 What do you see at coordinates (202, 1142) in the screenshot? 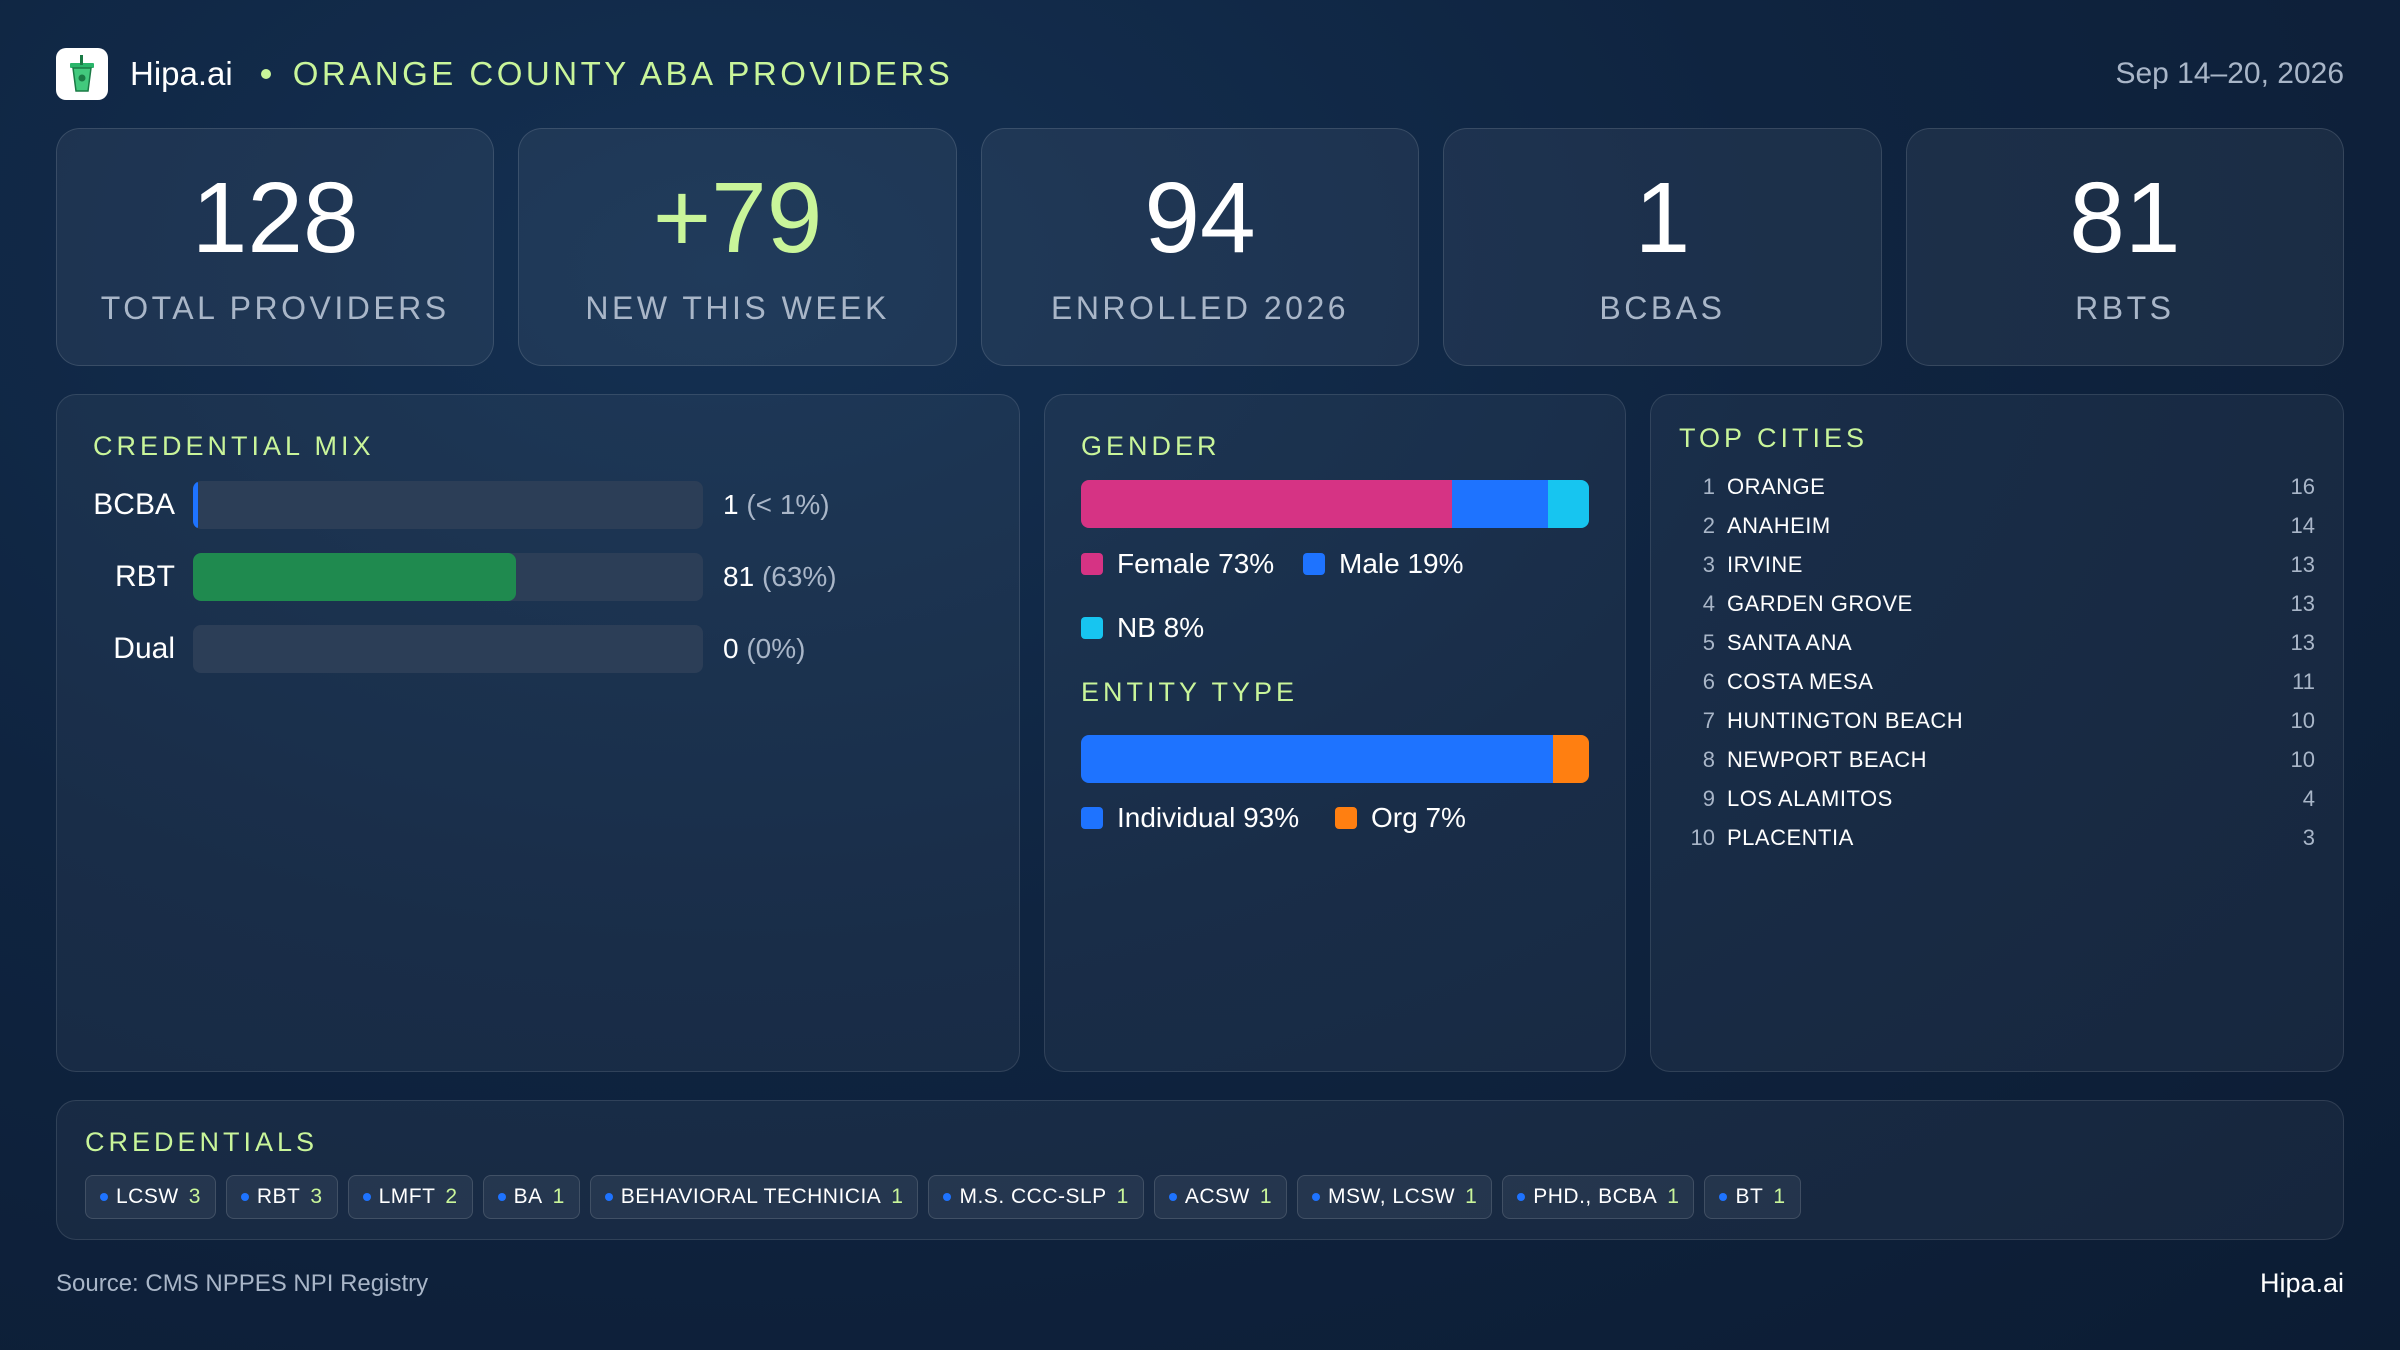
I see `panel-title: CREDENTIALS` at bounding box center [202, 1142].